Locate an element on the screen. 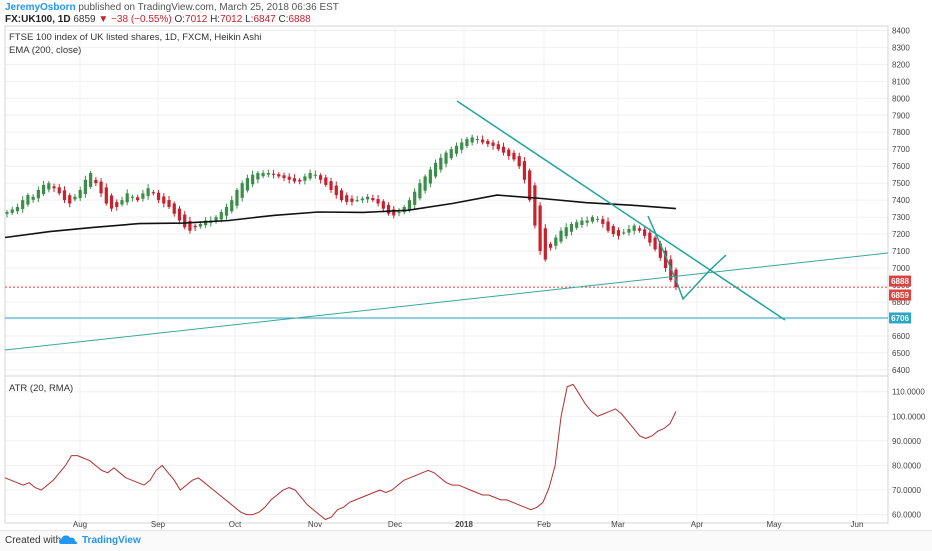  tradingview-brand-link: TradingView is located at coordinates (111, 540).